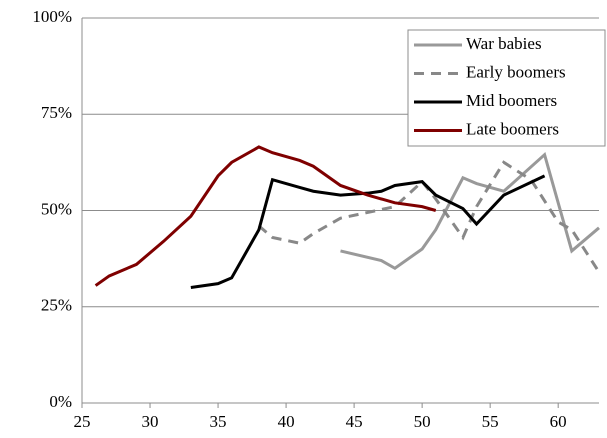 The image size is (607, 438). I want to click on legend-box, so click(506, 88).